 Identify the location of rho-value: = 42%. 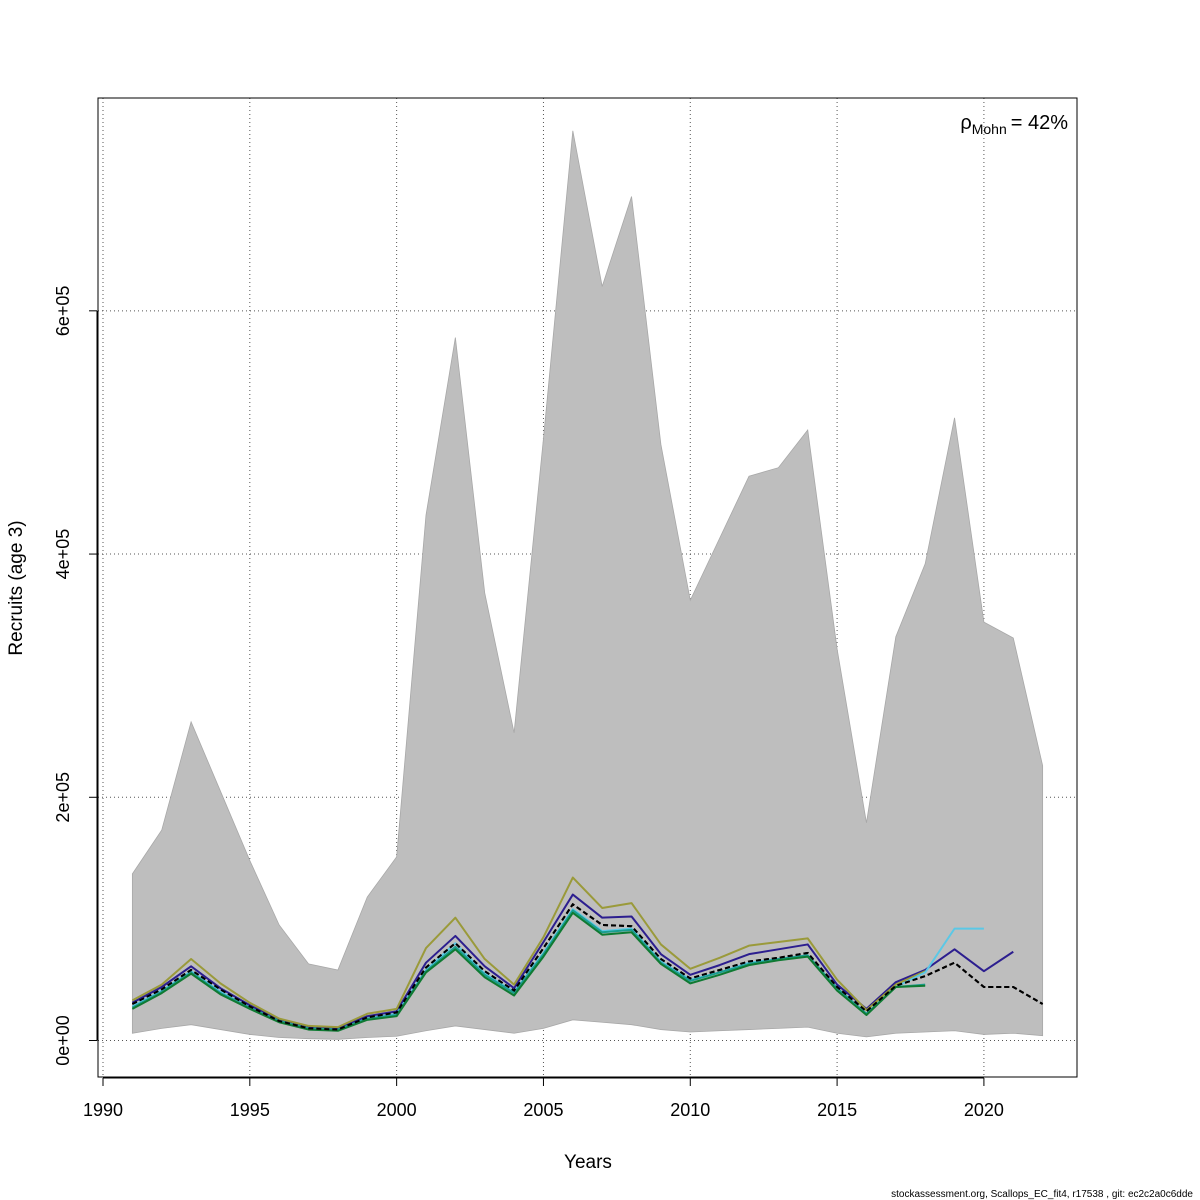
(1039, 123).